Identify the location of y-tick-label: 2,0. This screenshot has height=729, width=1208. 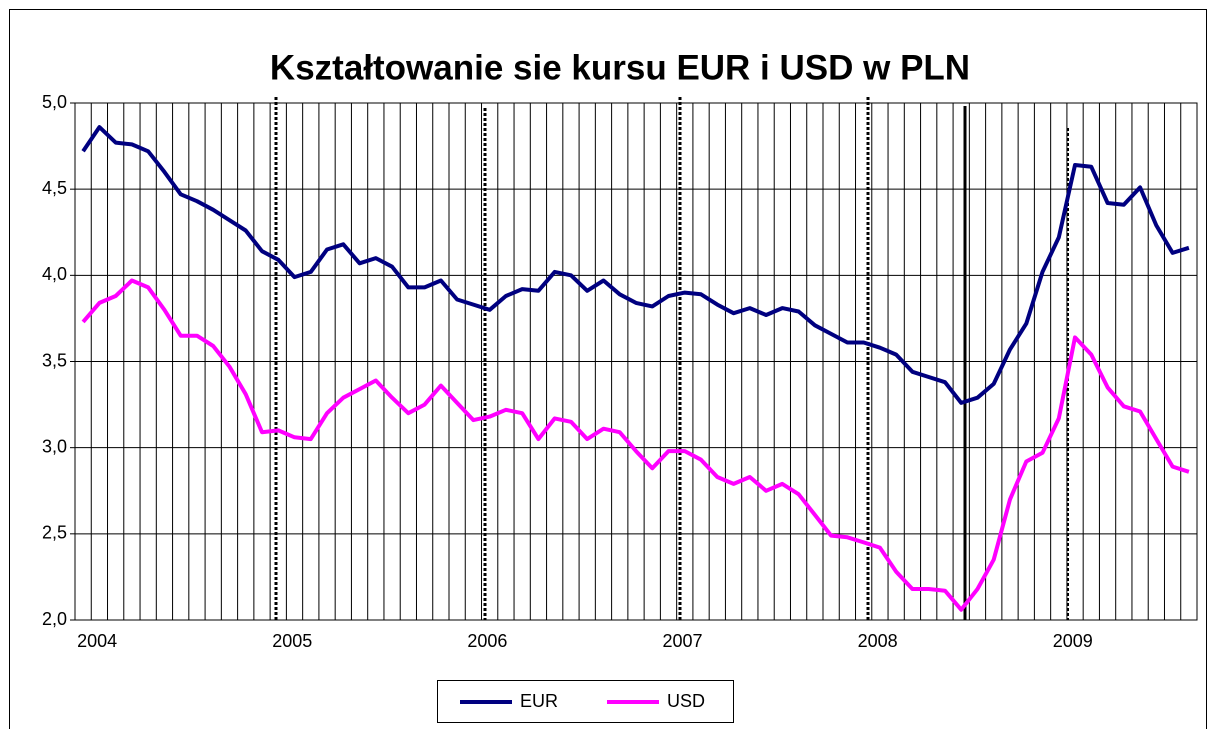
(54, 619).